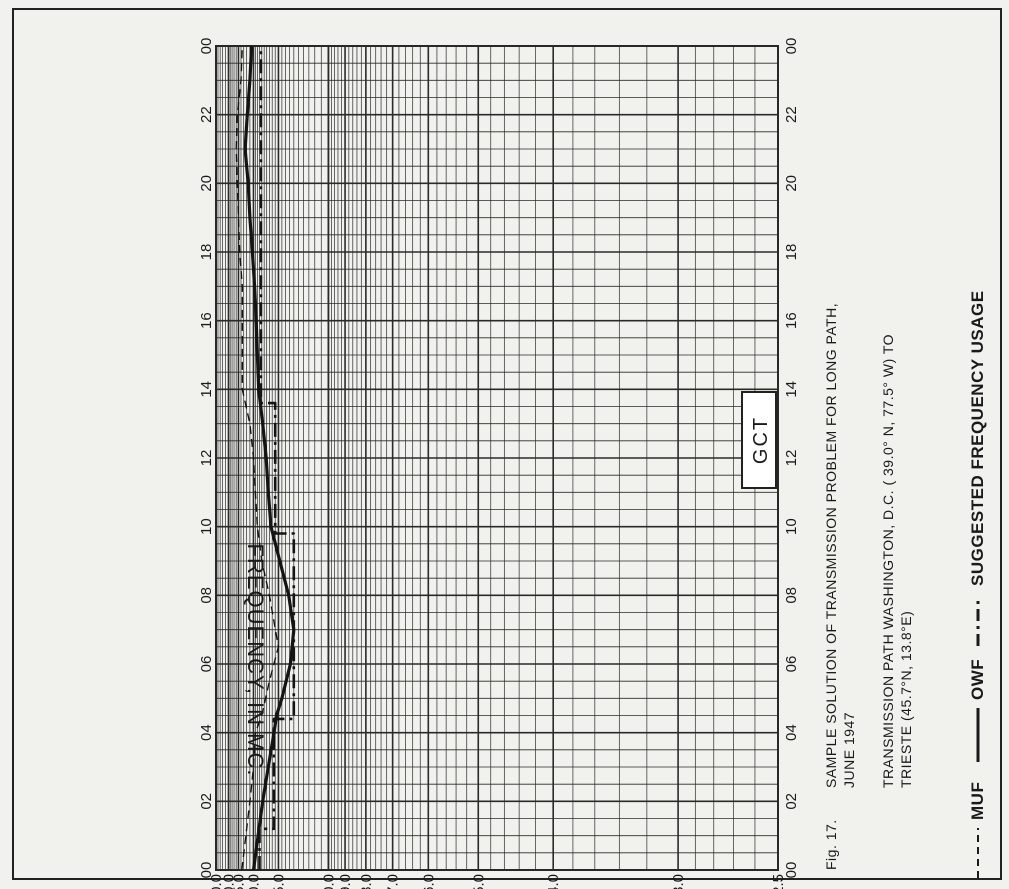  I want to click on x-tick-label-left: 08, so click(206, 595).